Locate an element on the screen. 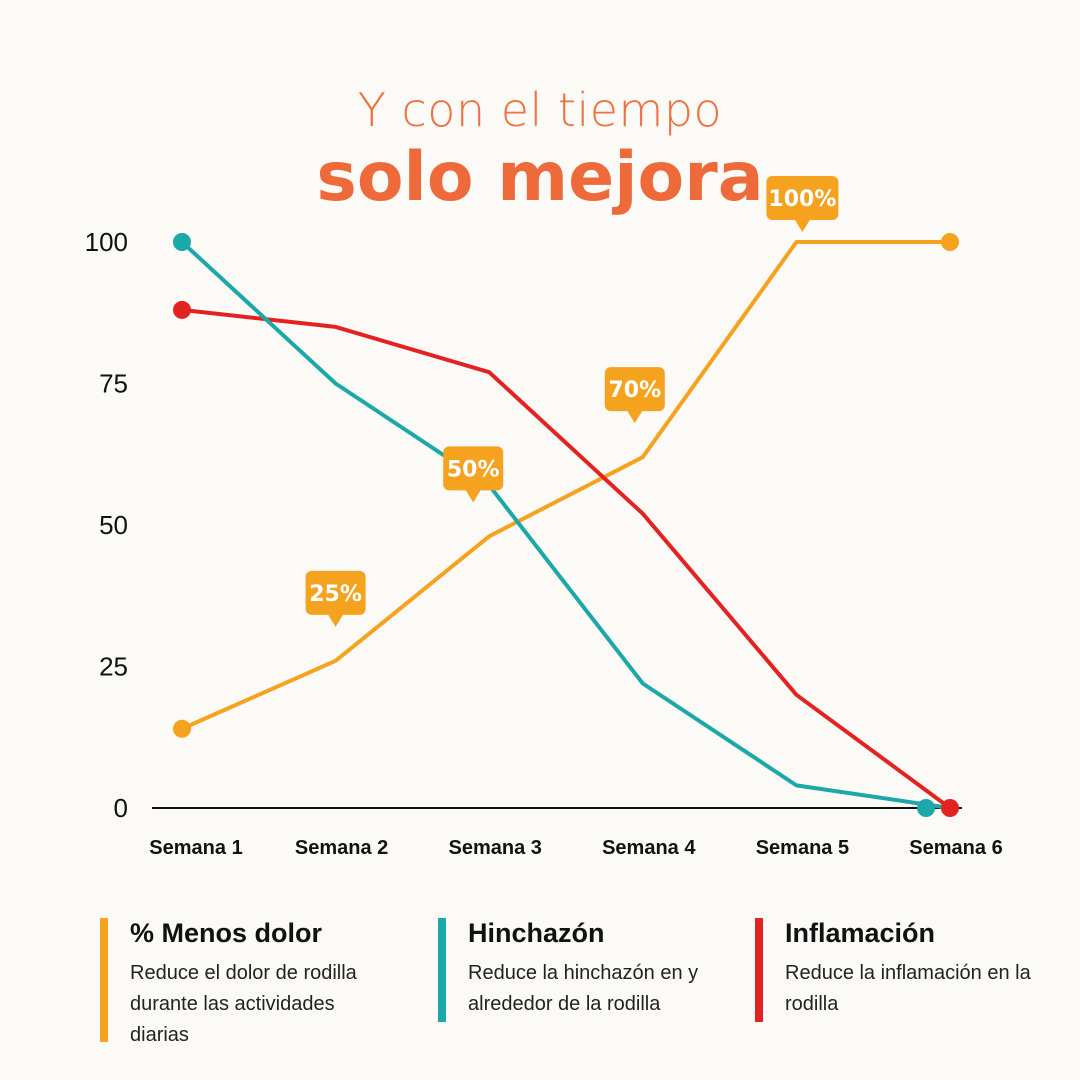 Image resolution: width=1080 pixels, height=1080 pixels. x-tick-label: Semana 4 is located at coordinates (649, 848).